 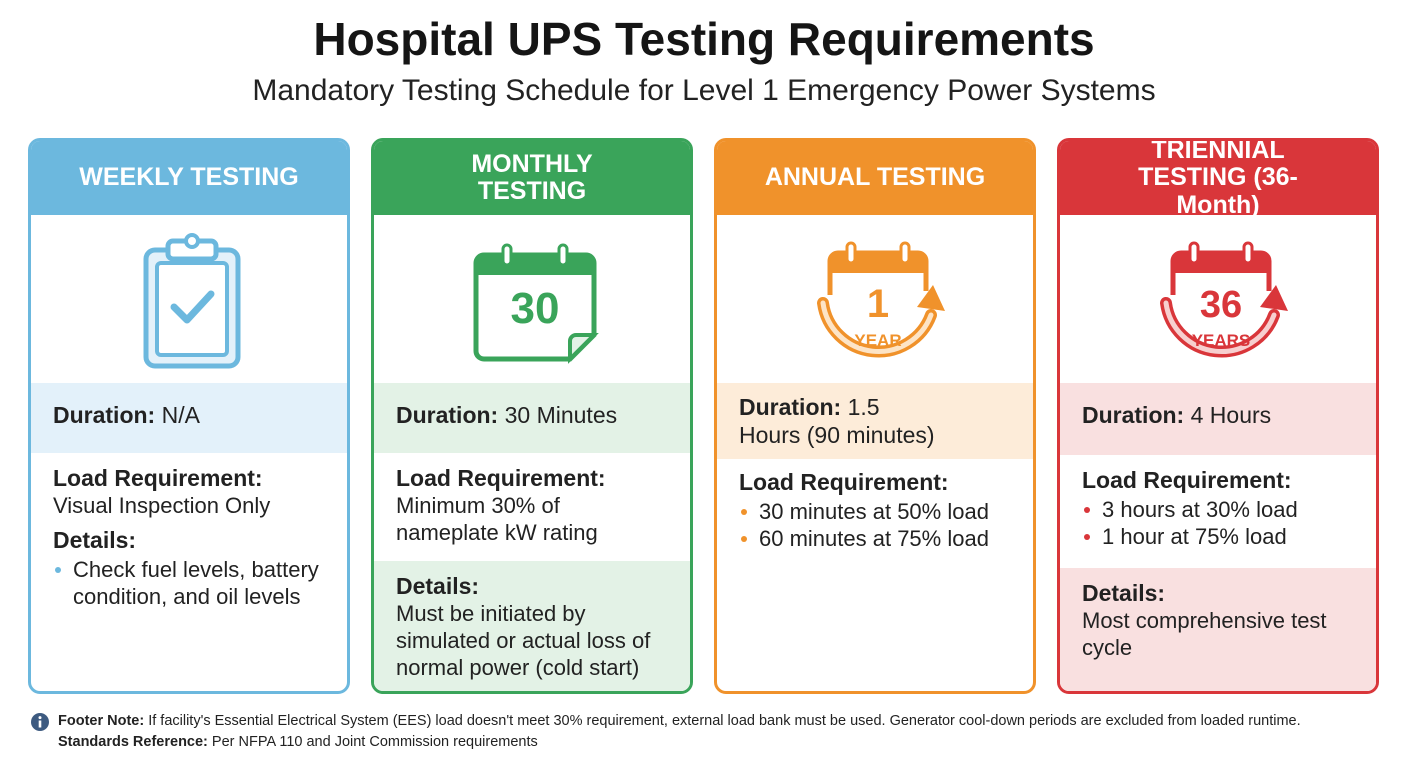 What do you see at coordinates (561, 415) in the screenshot?
I see `value: 30 Minutes` at bounding box center [561, 415].